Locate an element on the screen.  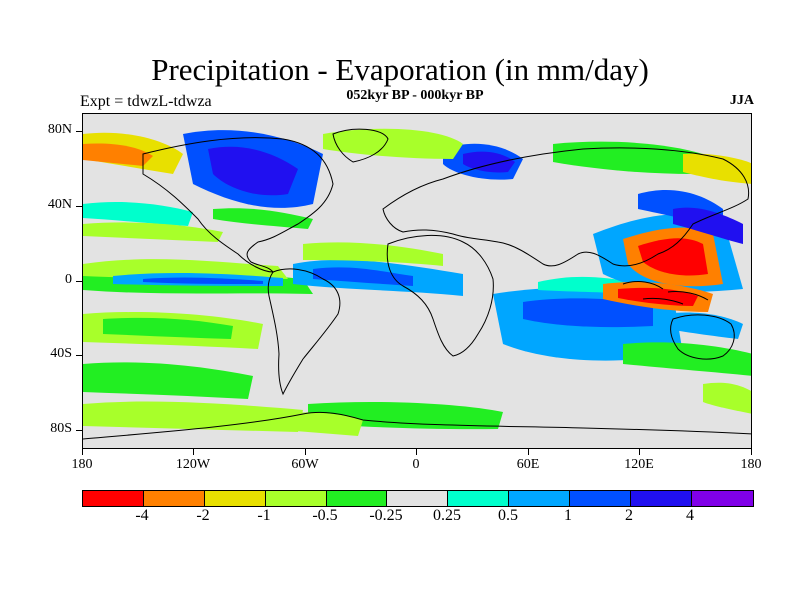
colorbar-label: -1 is located at coordinates (264, 515).